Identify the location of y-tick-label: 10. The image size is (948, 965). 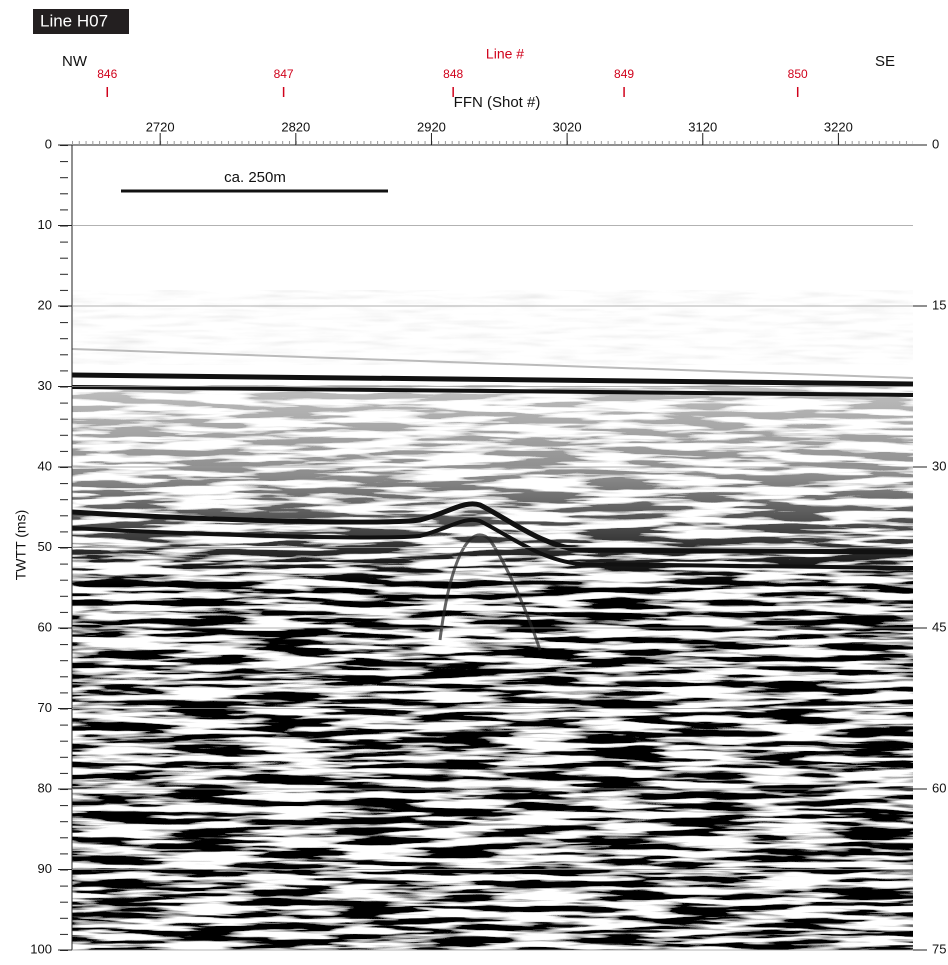
(45, 224).